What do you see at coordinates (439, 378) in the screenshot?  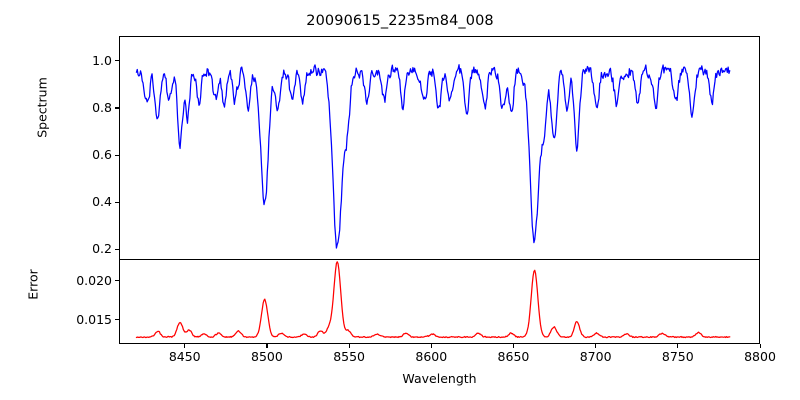 I see `x-axis-label: Wavelength` at bounding box center [439, 378].